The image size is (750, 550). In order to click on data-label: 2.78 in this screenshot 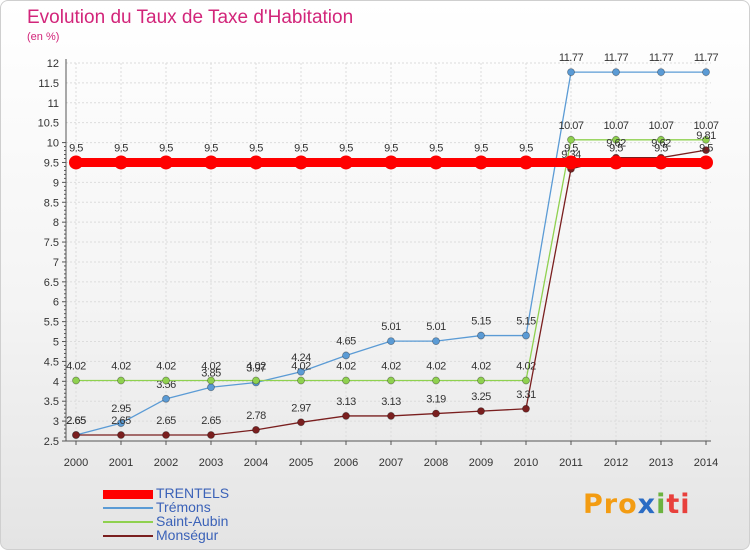, I will do `click(256, 416)`.